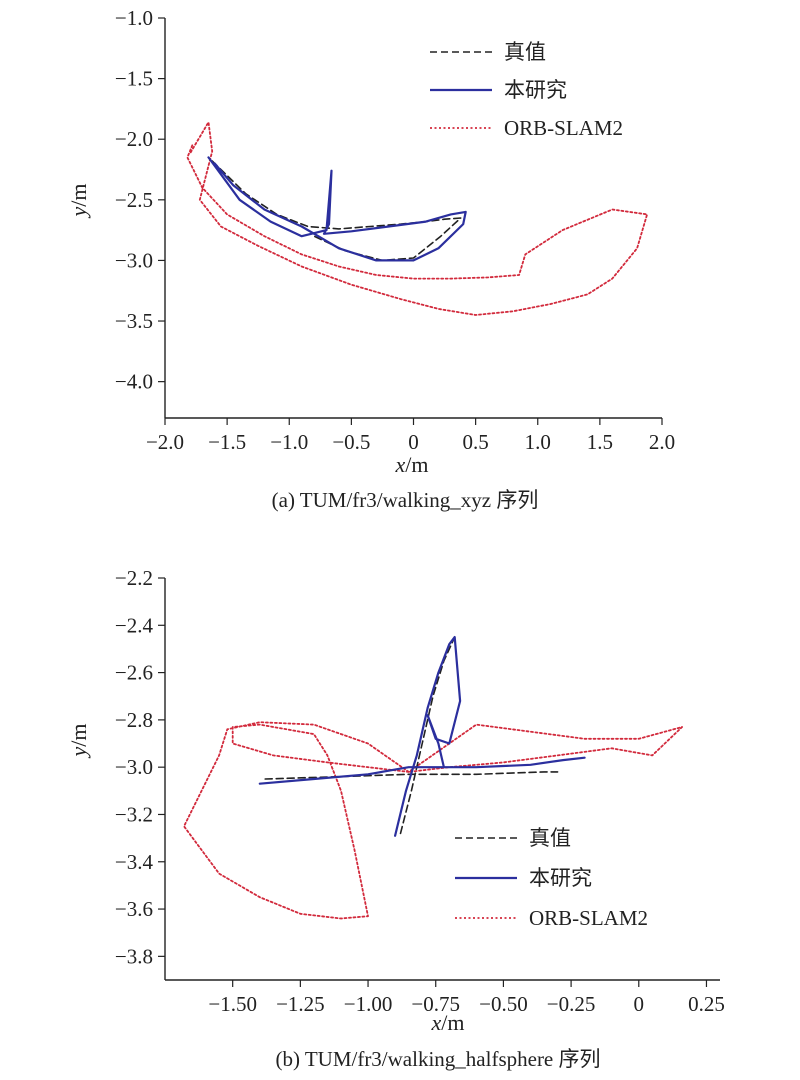 The width and height of the screenshot is (800, 1080). I want to click on panel-a-legend: 真值 本研究 ORB-SLAM2, so click(526, 90).